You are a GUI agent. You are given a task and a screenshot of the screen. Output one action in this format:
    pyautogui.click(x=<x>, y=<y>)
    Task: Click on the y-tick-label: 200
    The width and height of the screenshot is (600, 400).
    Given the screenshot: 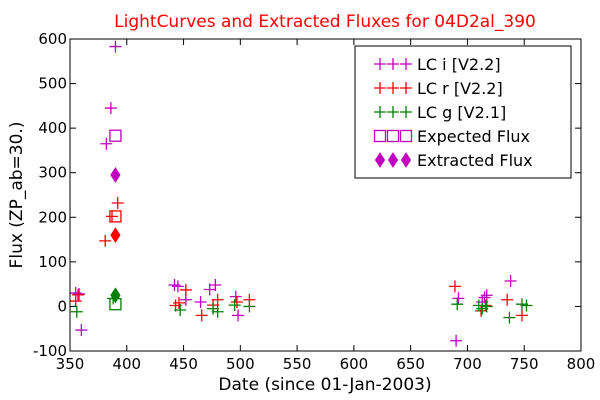 What is the action you would take?
    pyautogui.click(x=52, y=217)
    